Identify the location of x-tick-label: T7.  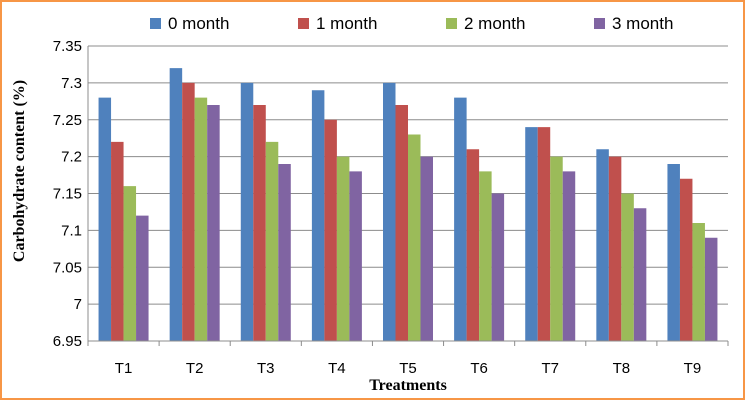
(550, 368).